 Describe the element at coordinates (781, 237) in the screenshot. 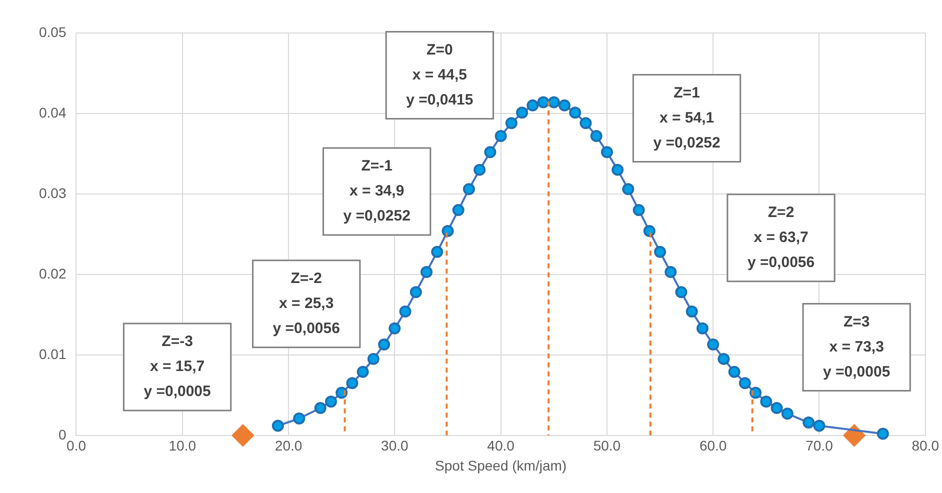

I see `annotation: Z=2 x = 63,7 y =0,0056` at that location.